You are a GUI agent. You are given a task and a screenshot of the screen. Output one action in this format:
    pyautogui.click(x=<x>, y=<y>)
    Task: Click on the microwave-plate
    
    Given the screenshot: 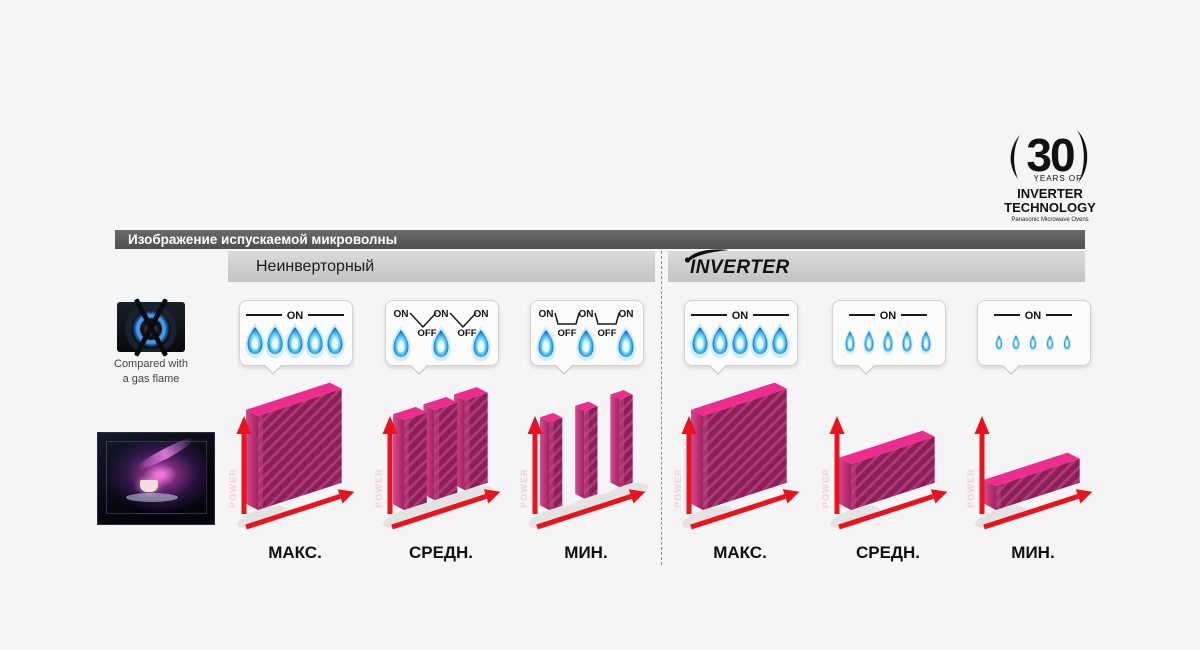 What is the action you would take?
    pyautogui.click(x=151, y=498)
    